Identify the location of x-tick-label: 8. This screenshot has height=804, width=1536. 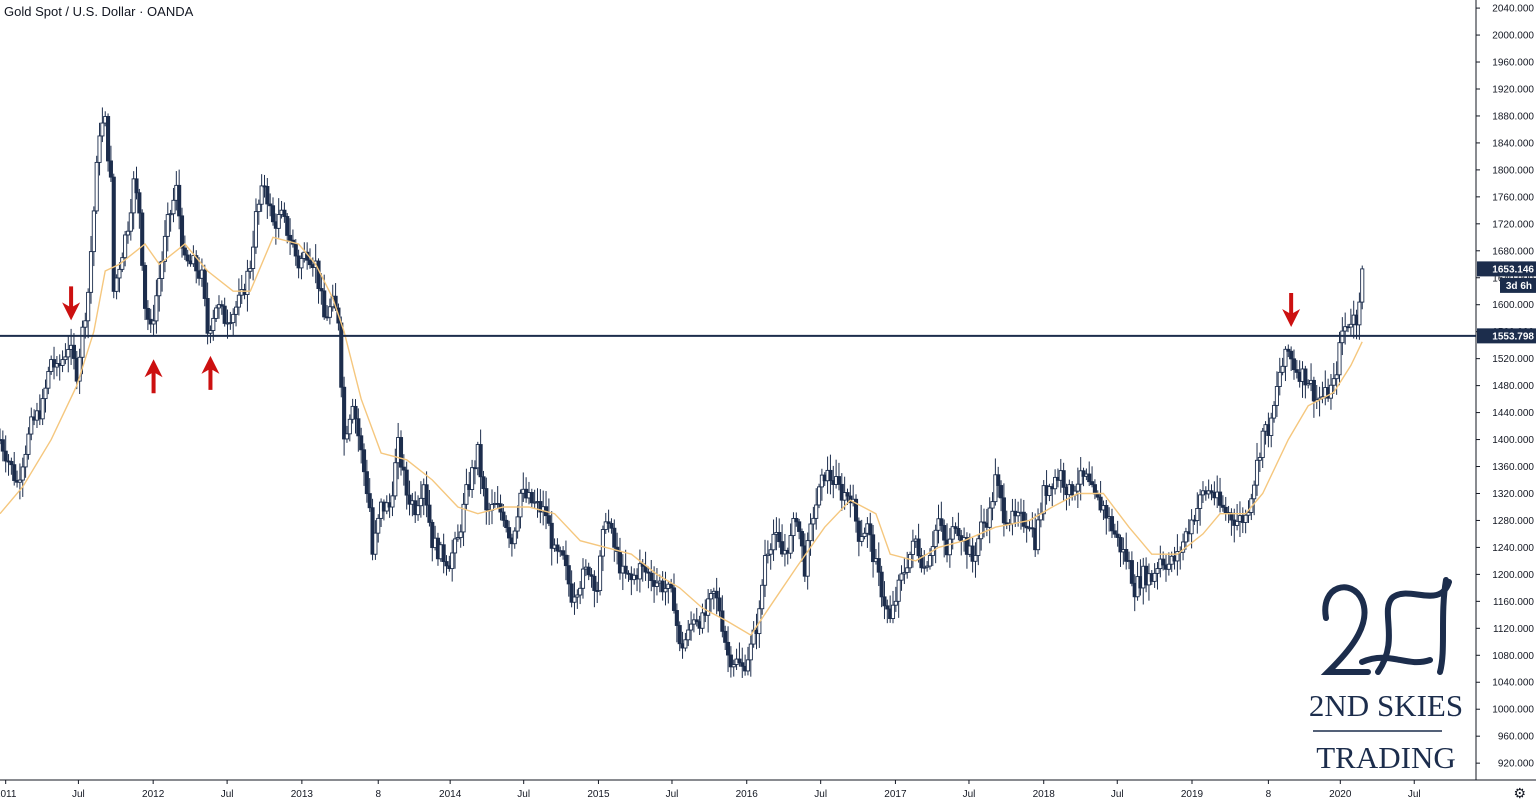
(1269, 794).